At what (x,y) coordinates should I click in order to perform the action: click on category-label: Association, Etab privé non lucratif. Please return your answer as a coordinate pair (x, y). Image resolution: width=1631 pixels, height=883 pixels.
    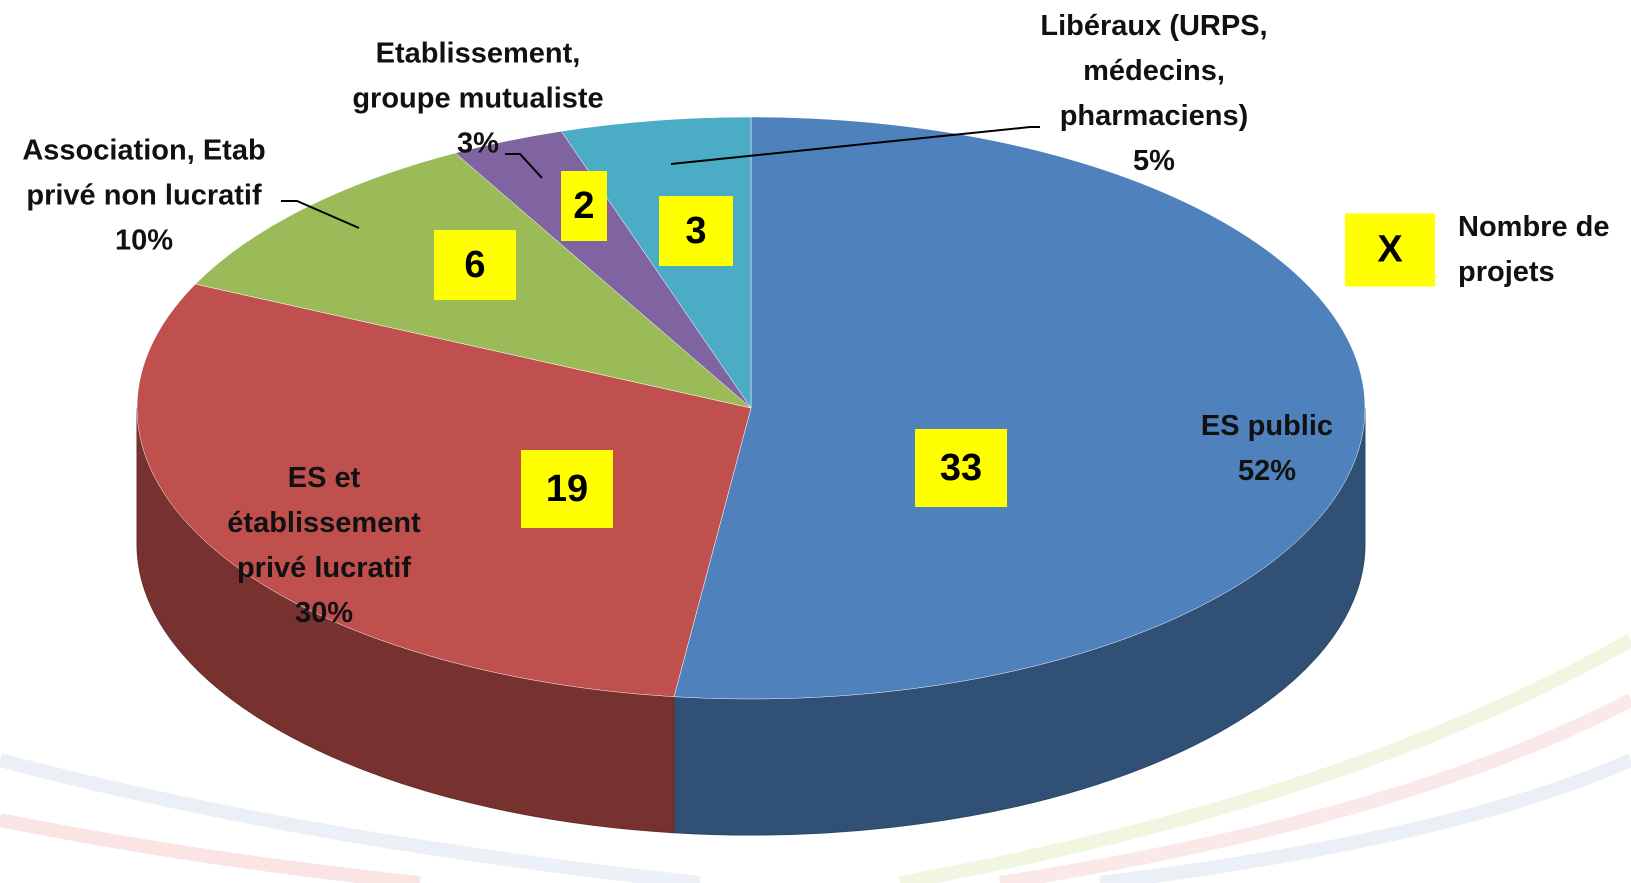
    Looking at the image, I should click on (144, 173).